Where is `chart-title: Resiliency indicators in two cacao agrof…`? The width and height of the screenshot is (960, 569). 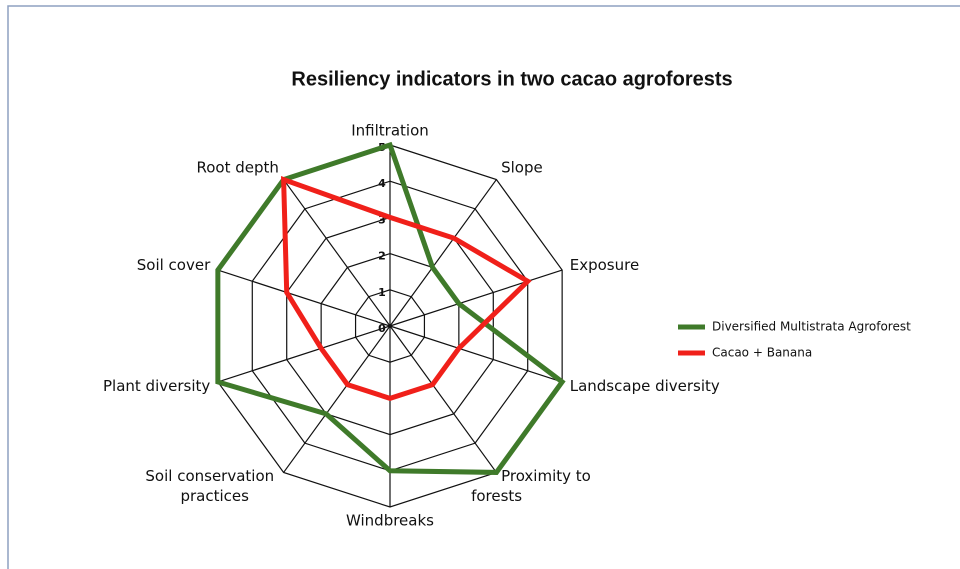 chart-title: Resiliency indicators in two cacao agrof… is located at coordinates (511, 79).